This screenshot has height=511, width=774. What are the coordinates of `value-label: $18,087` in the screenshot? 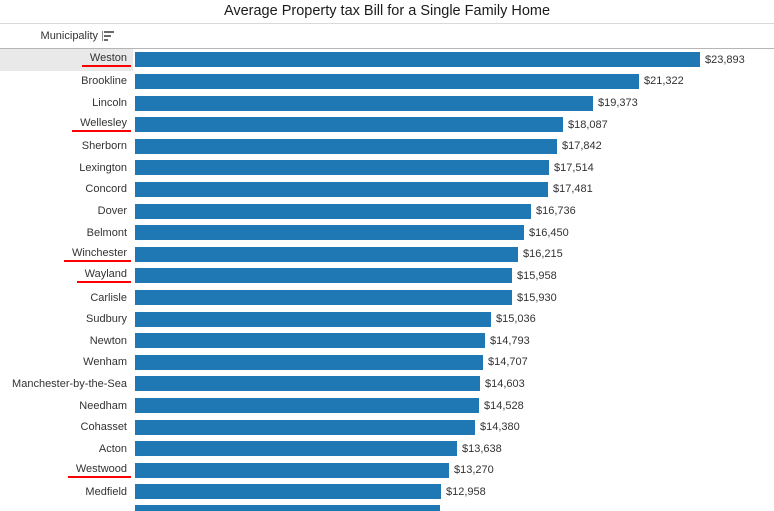 It's located at (588, 124).